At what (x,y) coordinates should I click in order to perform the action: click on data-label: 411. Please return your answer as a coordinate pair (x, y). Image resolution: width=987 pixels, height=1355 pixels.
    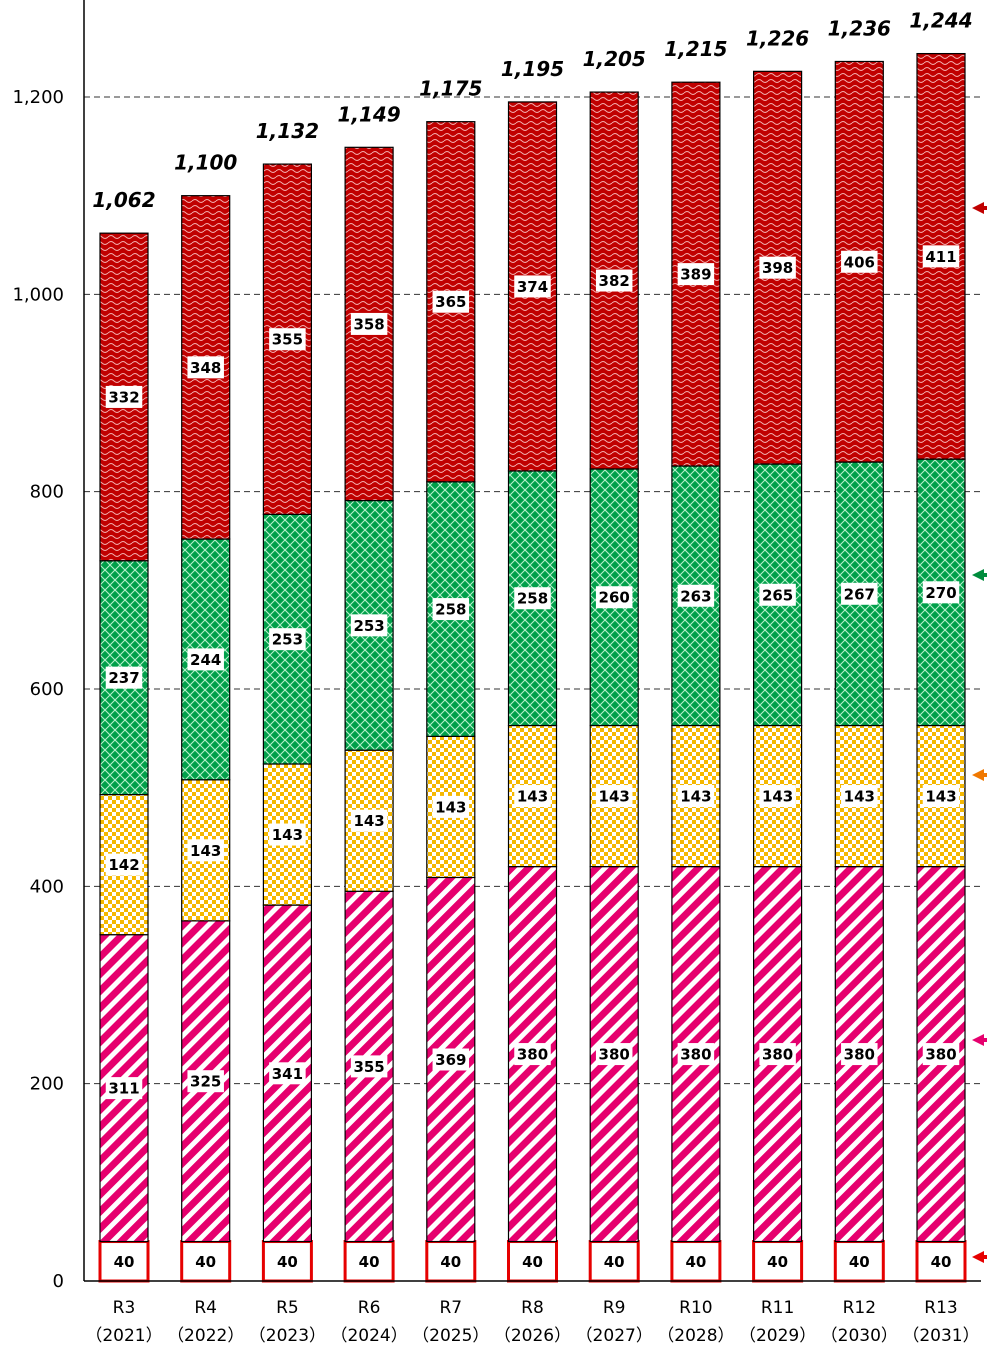
    Looking at the image, I should click on (940, 257).